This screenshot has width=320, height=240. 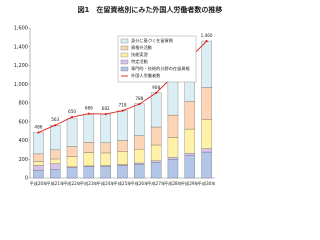 I want to click on x-tick-label: 平成23年, so click(x=89, y=183).